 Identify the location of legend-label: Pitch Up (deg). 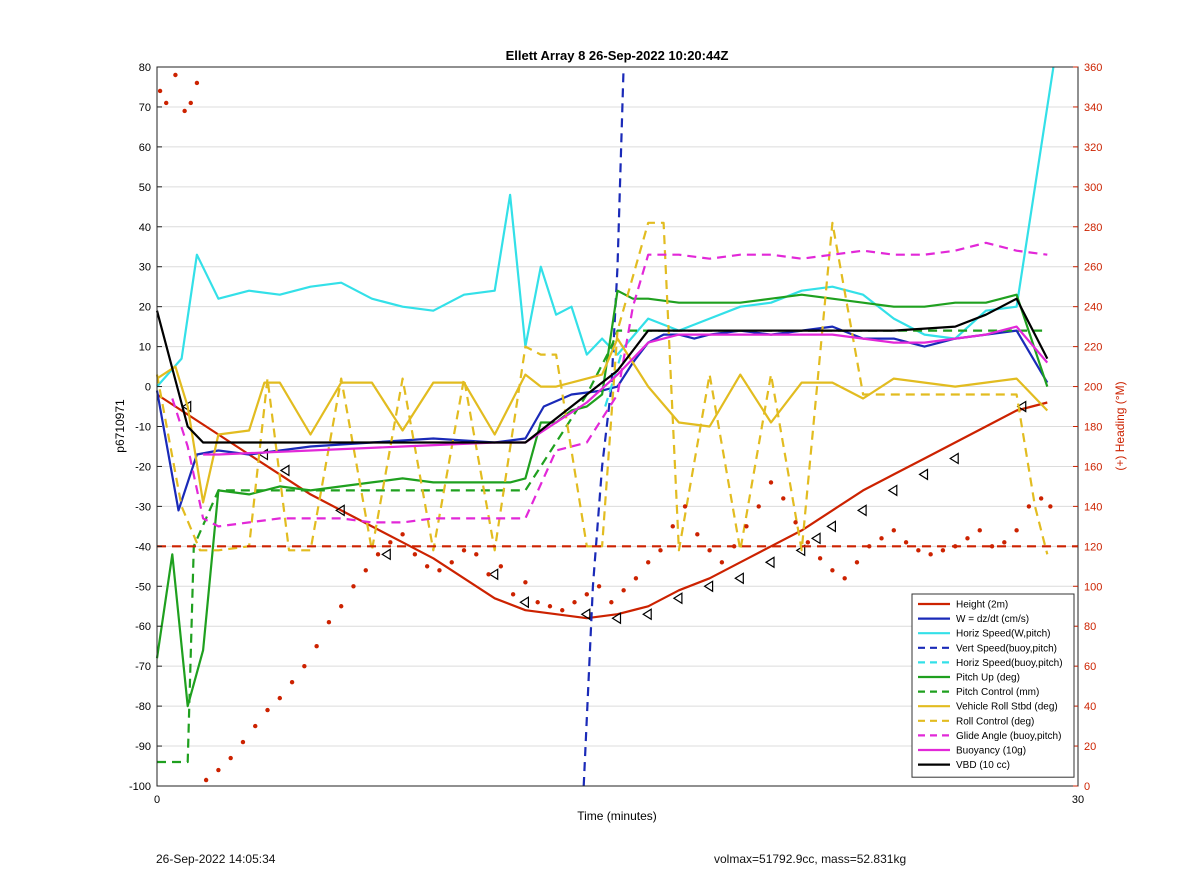
(988, 678).